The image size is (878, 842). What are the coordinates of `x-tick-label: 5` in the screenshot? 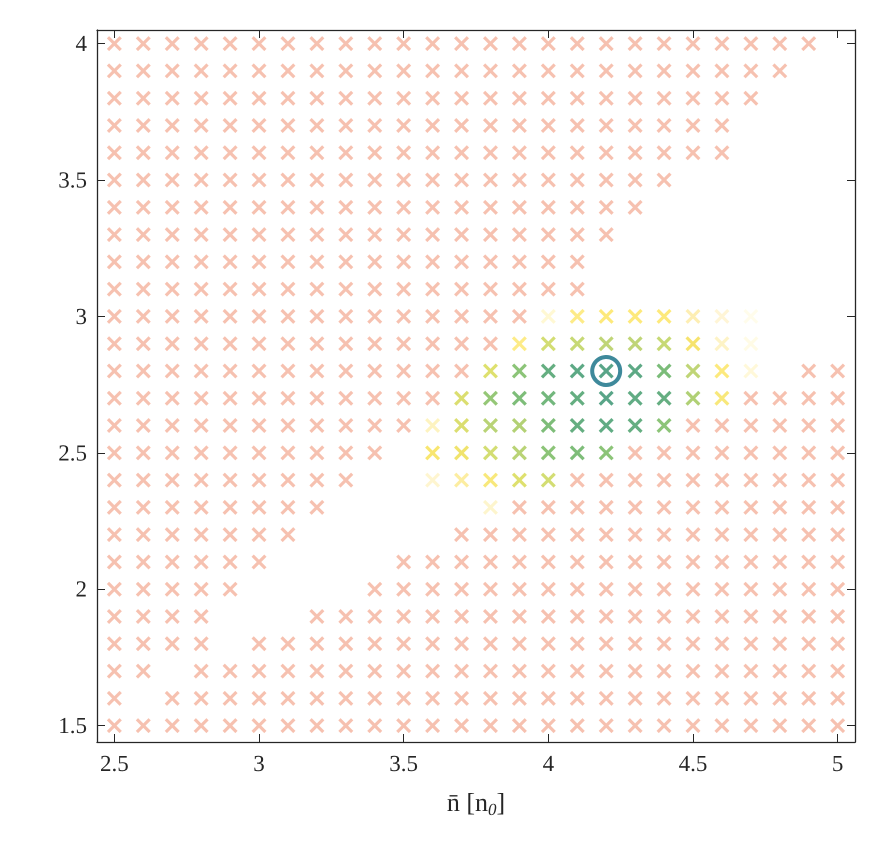 It's located at (838, 763).